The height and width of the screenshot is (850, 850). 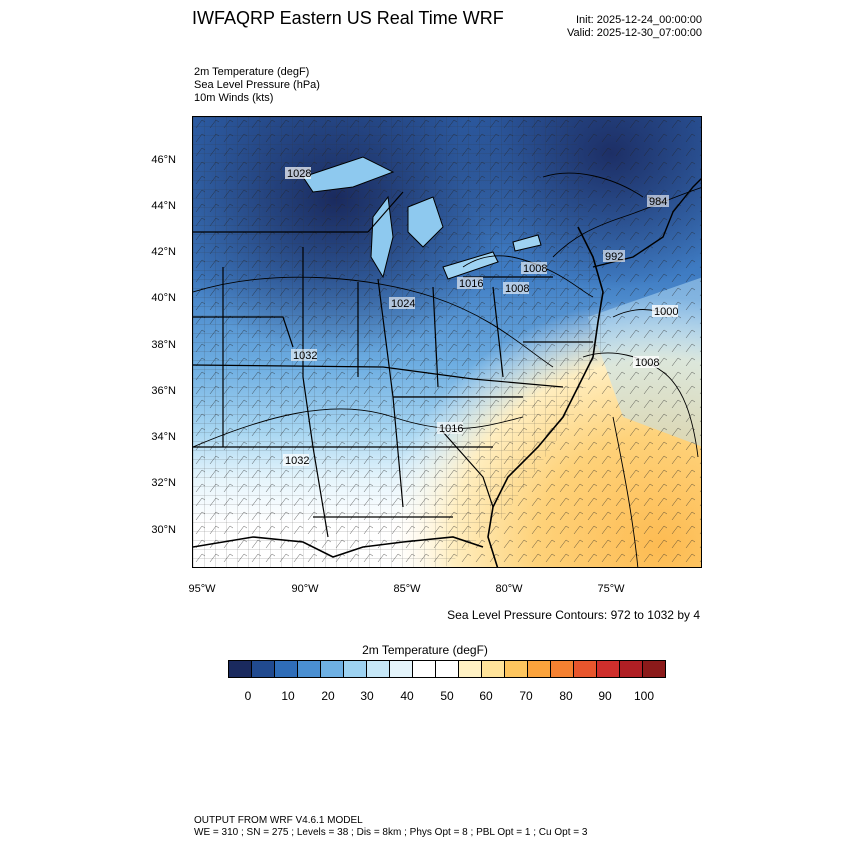 What do you see at coordinates (666, 312) in the screenshot?
I see `pressure-label: 1000` at bounding box center [666, 312].